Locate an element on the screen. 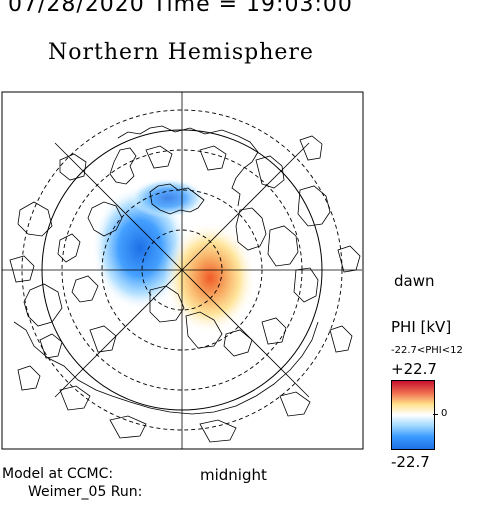  colorbar-max-label: +22.7 is located at coordinates (414, 369).